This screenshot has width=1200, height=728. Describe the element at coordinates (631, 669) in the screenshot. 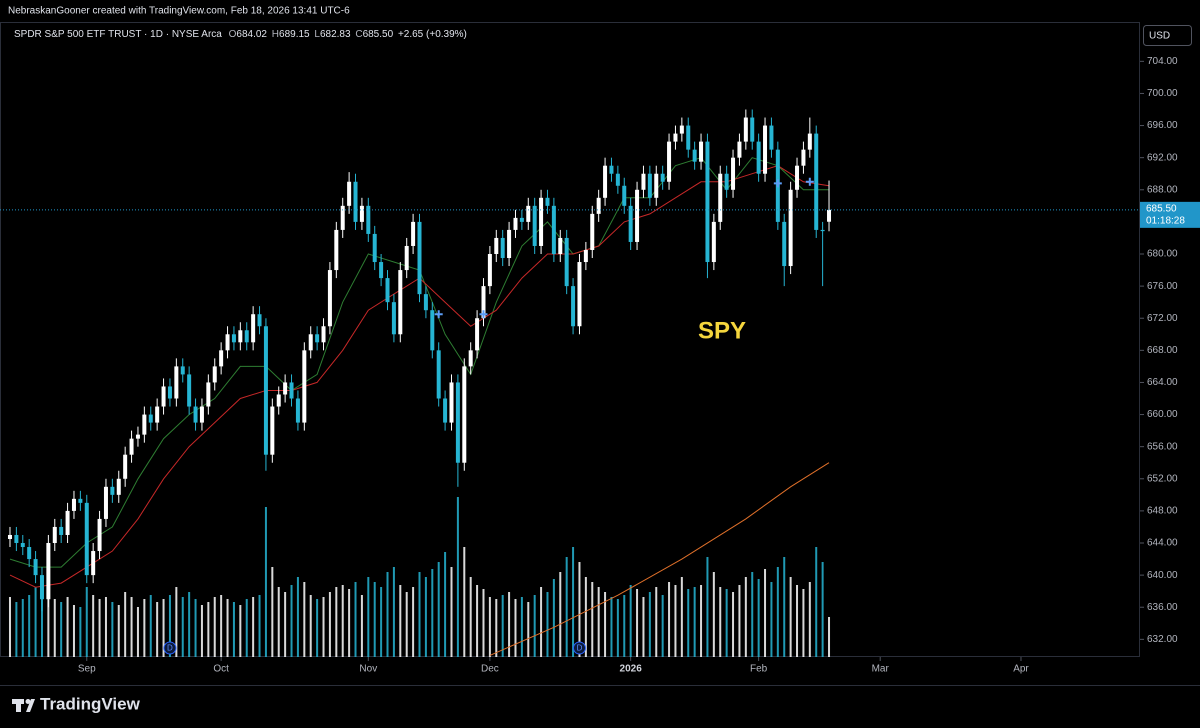

I see `x-tick-label: 2026` at that location.